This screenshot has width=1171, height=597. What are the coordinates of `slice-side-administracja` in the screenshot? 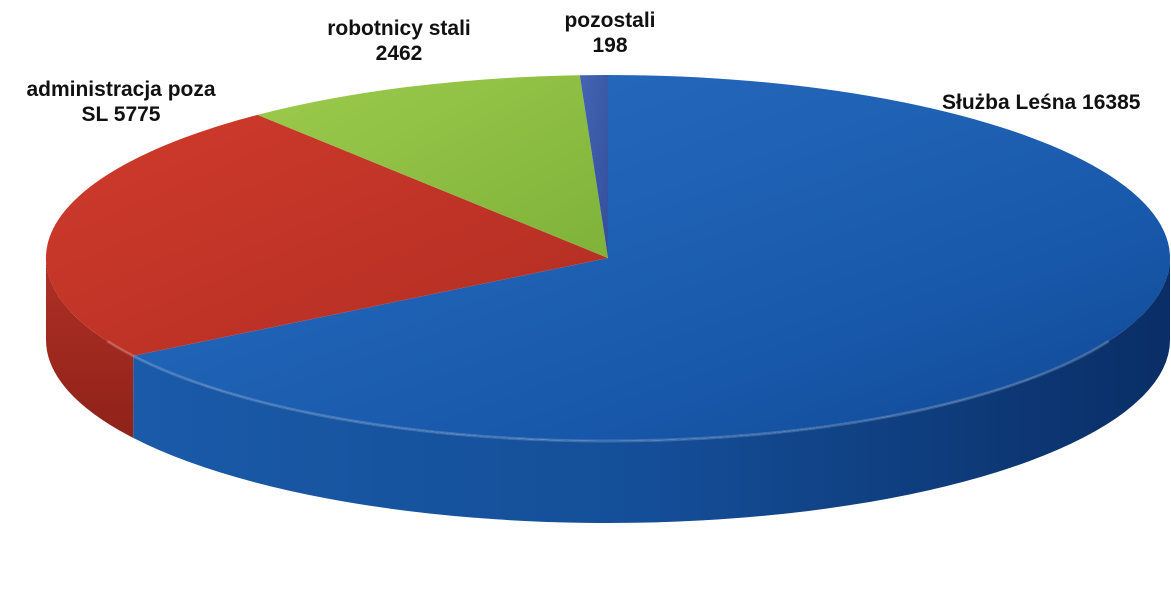 It's located at (90, 348).